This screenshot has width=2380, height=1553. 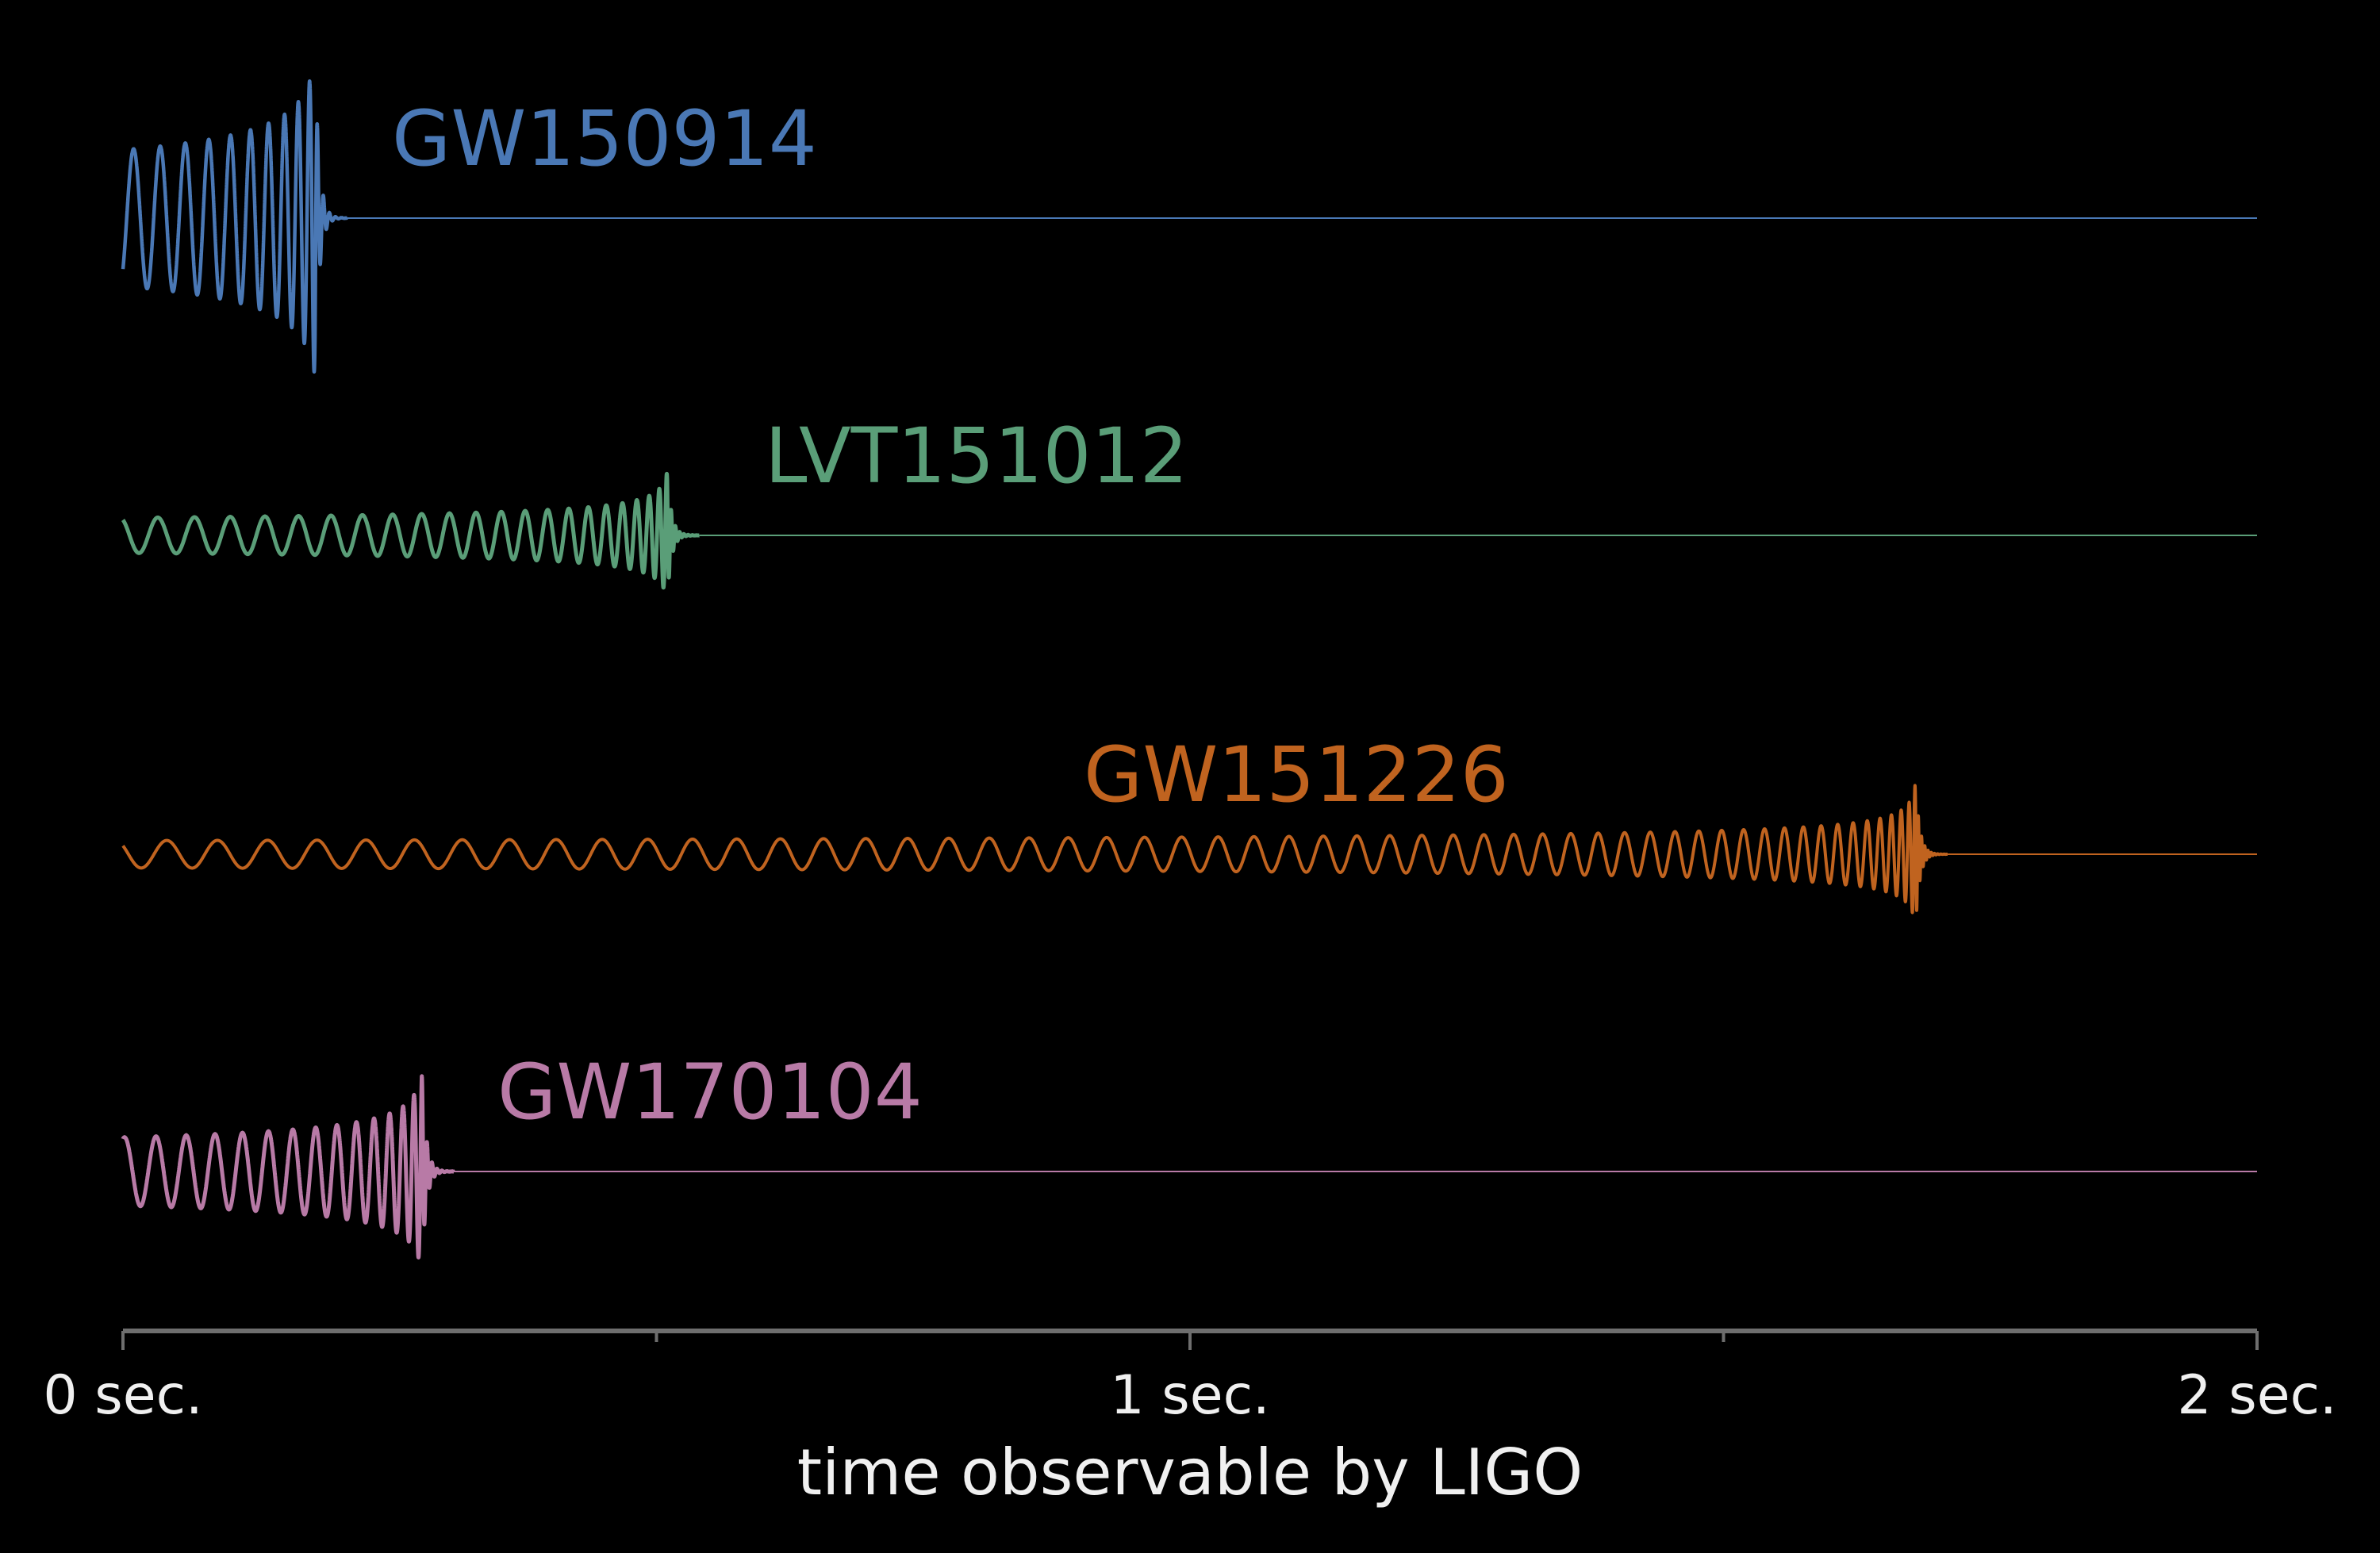 I want to click on x-axis-title: time observable by LIGO, so click(x=1190, y=1472).